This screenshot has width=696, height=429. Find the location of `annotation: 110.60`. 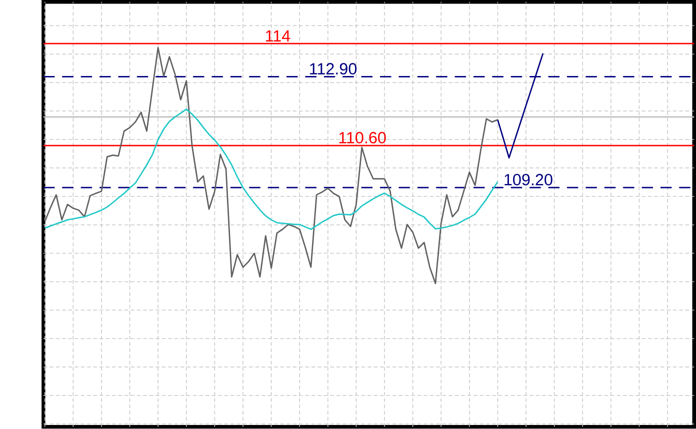

annotation: 110.60 is located at coordinates (362, 138).